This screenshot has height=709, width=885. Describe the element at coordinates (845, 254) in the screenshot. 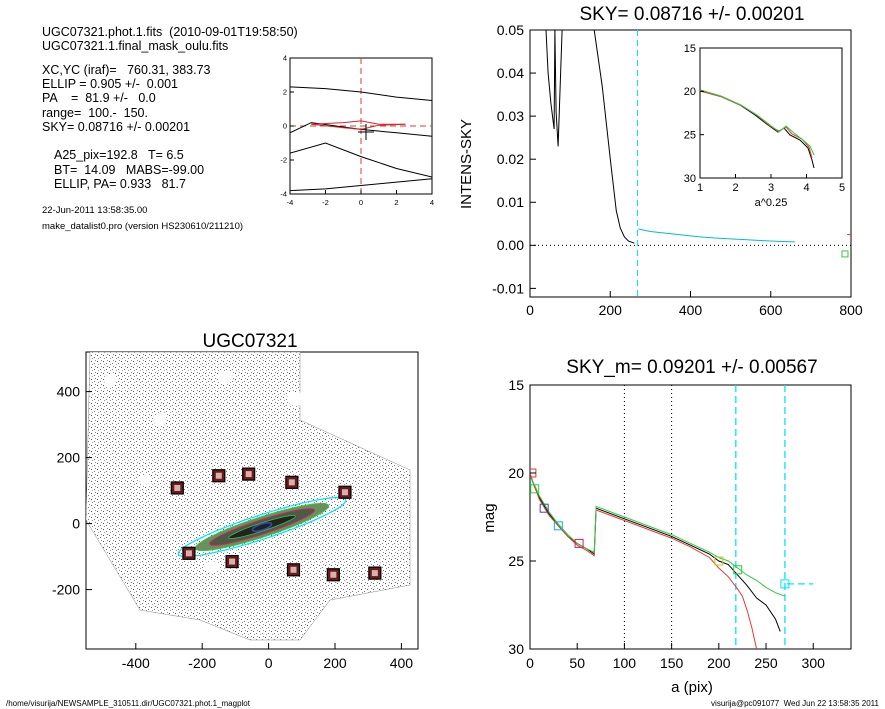

I see `sky-marker` at that location.